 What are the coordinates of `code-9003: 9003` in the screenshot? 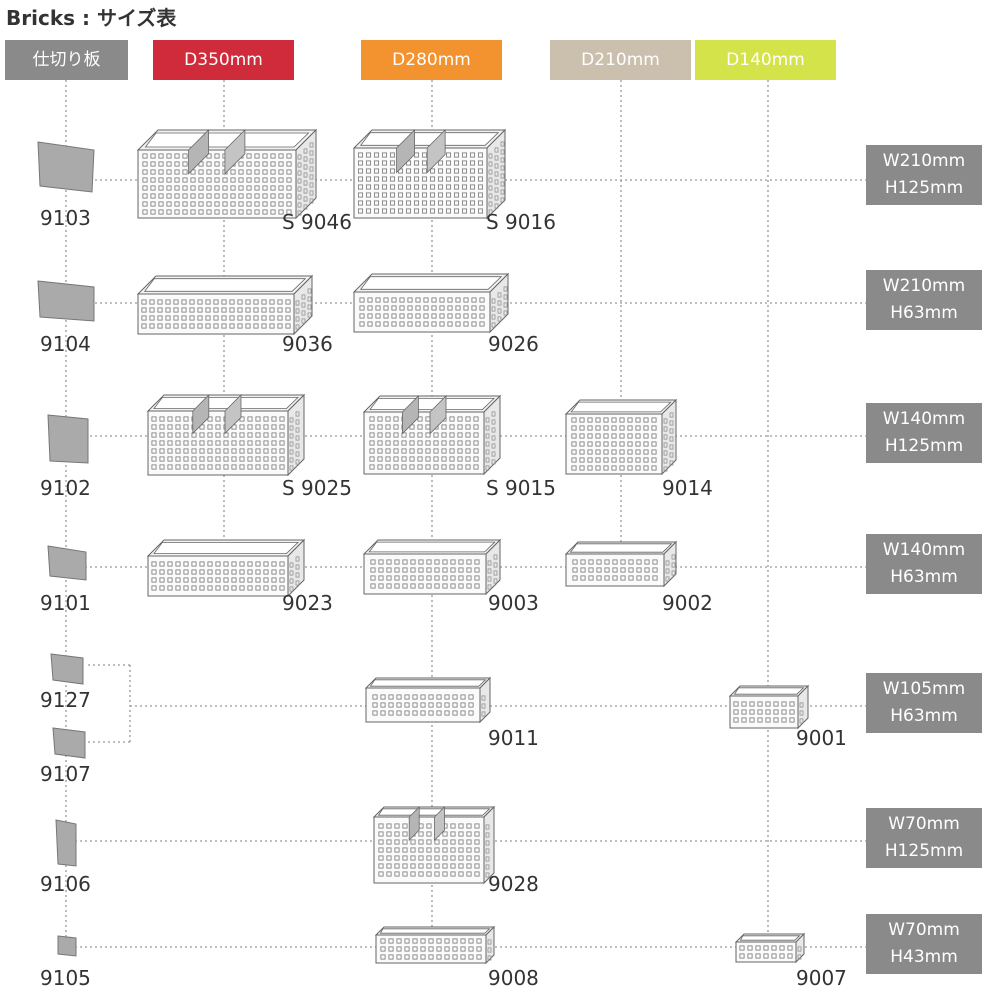 It's located at (513, 603).